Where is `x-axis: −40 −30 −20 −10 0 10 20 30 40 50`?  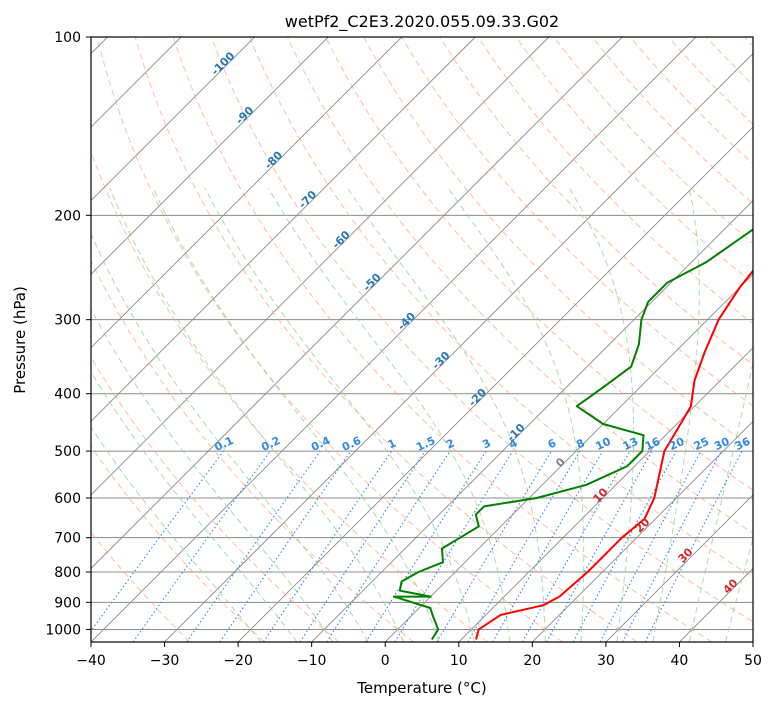 x-axis: −40 −30 −20 −10 0 10 20 30 40 50 is located at coordinates (419, 655).